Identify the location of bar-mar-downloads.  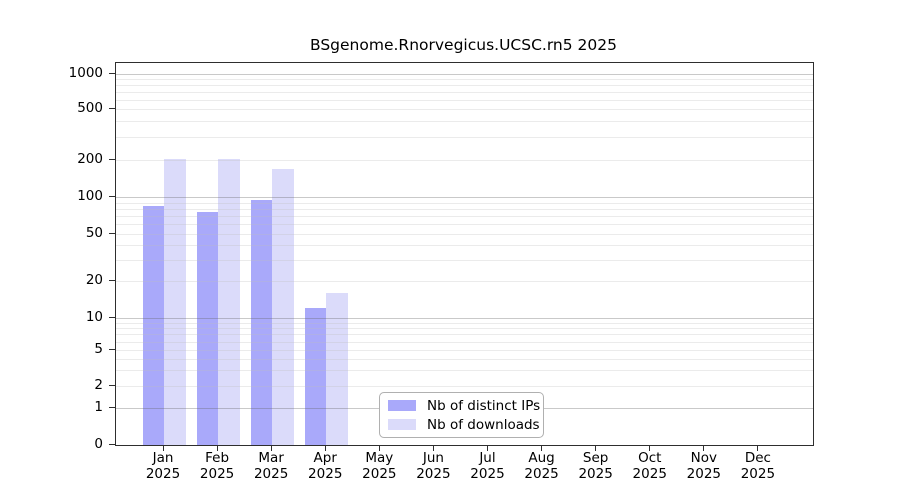
(283, 307).